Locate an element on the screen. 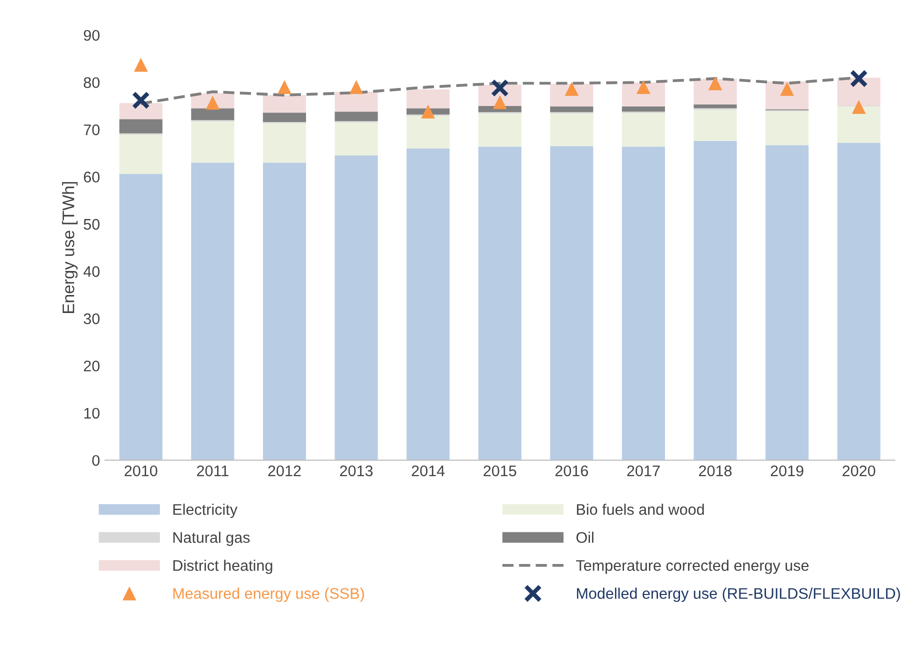  x-tick-label: 2014 is located at coordinates (428, 470).